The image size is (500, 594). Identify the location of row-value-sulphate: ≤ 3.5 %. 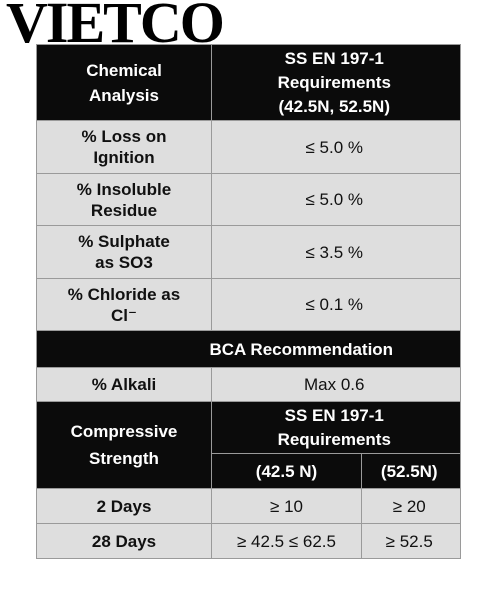
(334, 252).